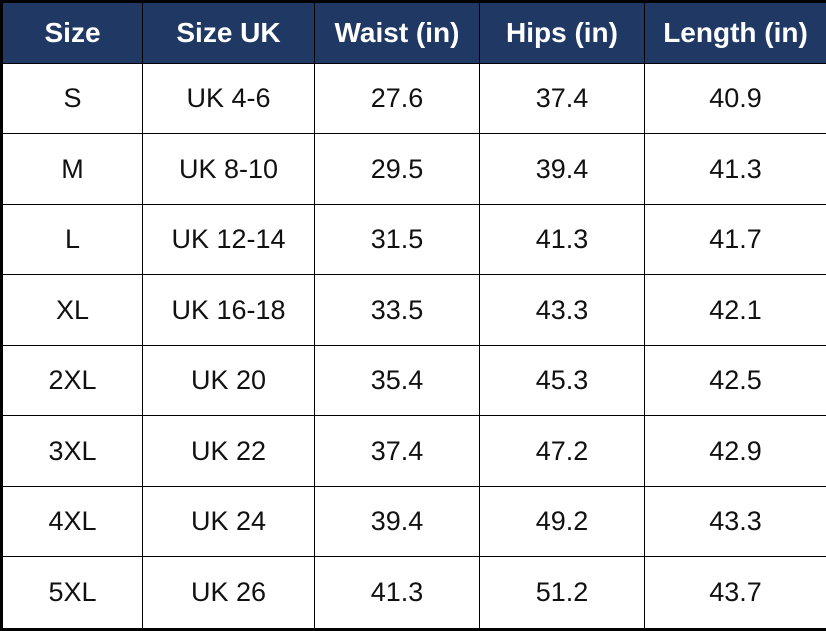 This screenshot has width=826, height=631. I want to click on table-row: 2XL UK 20 35.4 45.3 42.5, so click(413, 380).